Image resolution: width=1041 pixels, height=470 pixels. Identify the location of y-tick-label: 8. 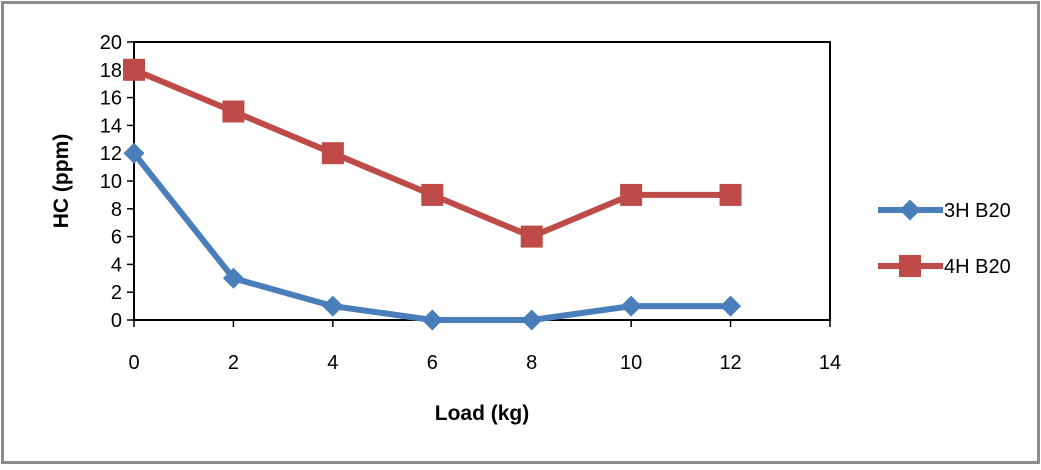
(116, 210).